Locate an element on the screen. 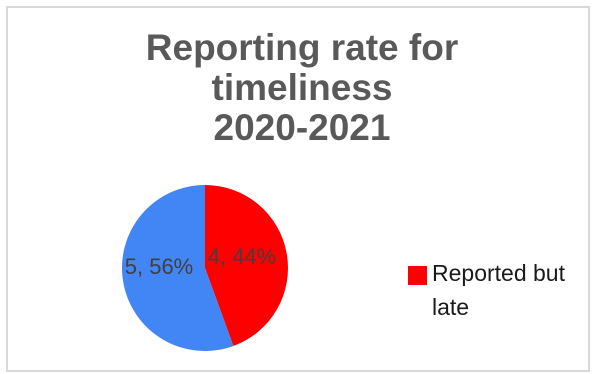 This screenshot has height=374, width=604. title-line-2: timeliness is located at coordinates (302, 87).